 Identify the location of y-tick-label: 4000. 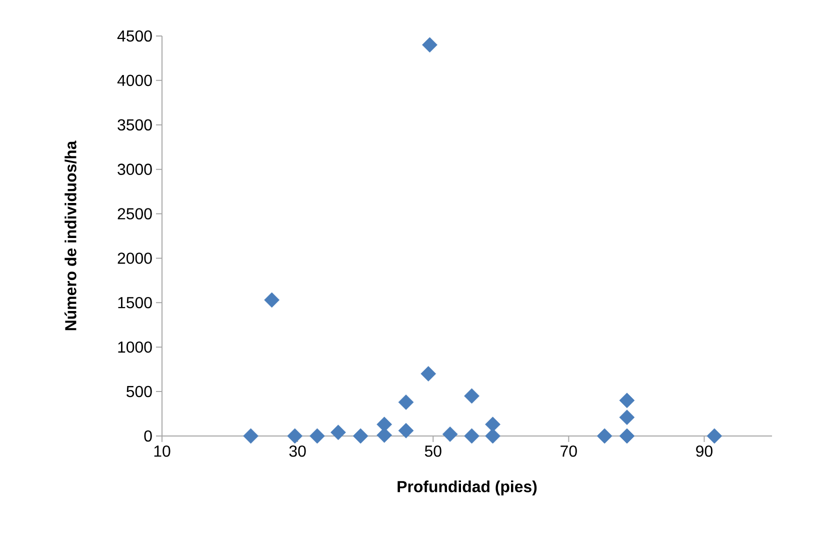
(134, 80).